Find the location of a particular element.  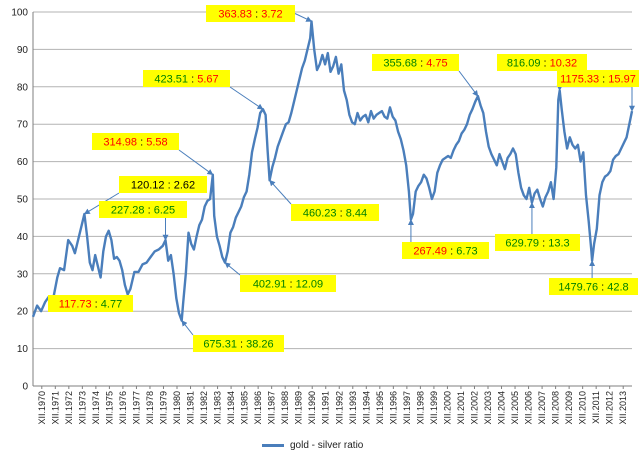

x-tick-label: XII.1980 is located at coordinates (177, 408).